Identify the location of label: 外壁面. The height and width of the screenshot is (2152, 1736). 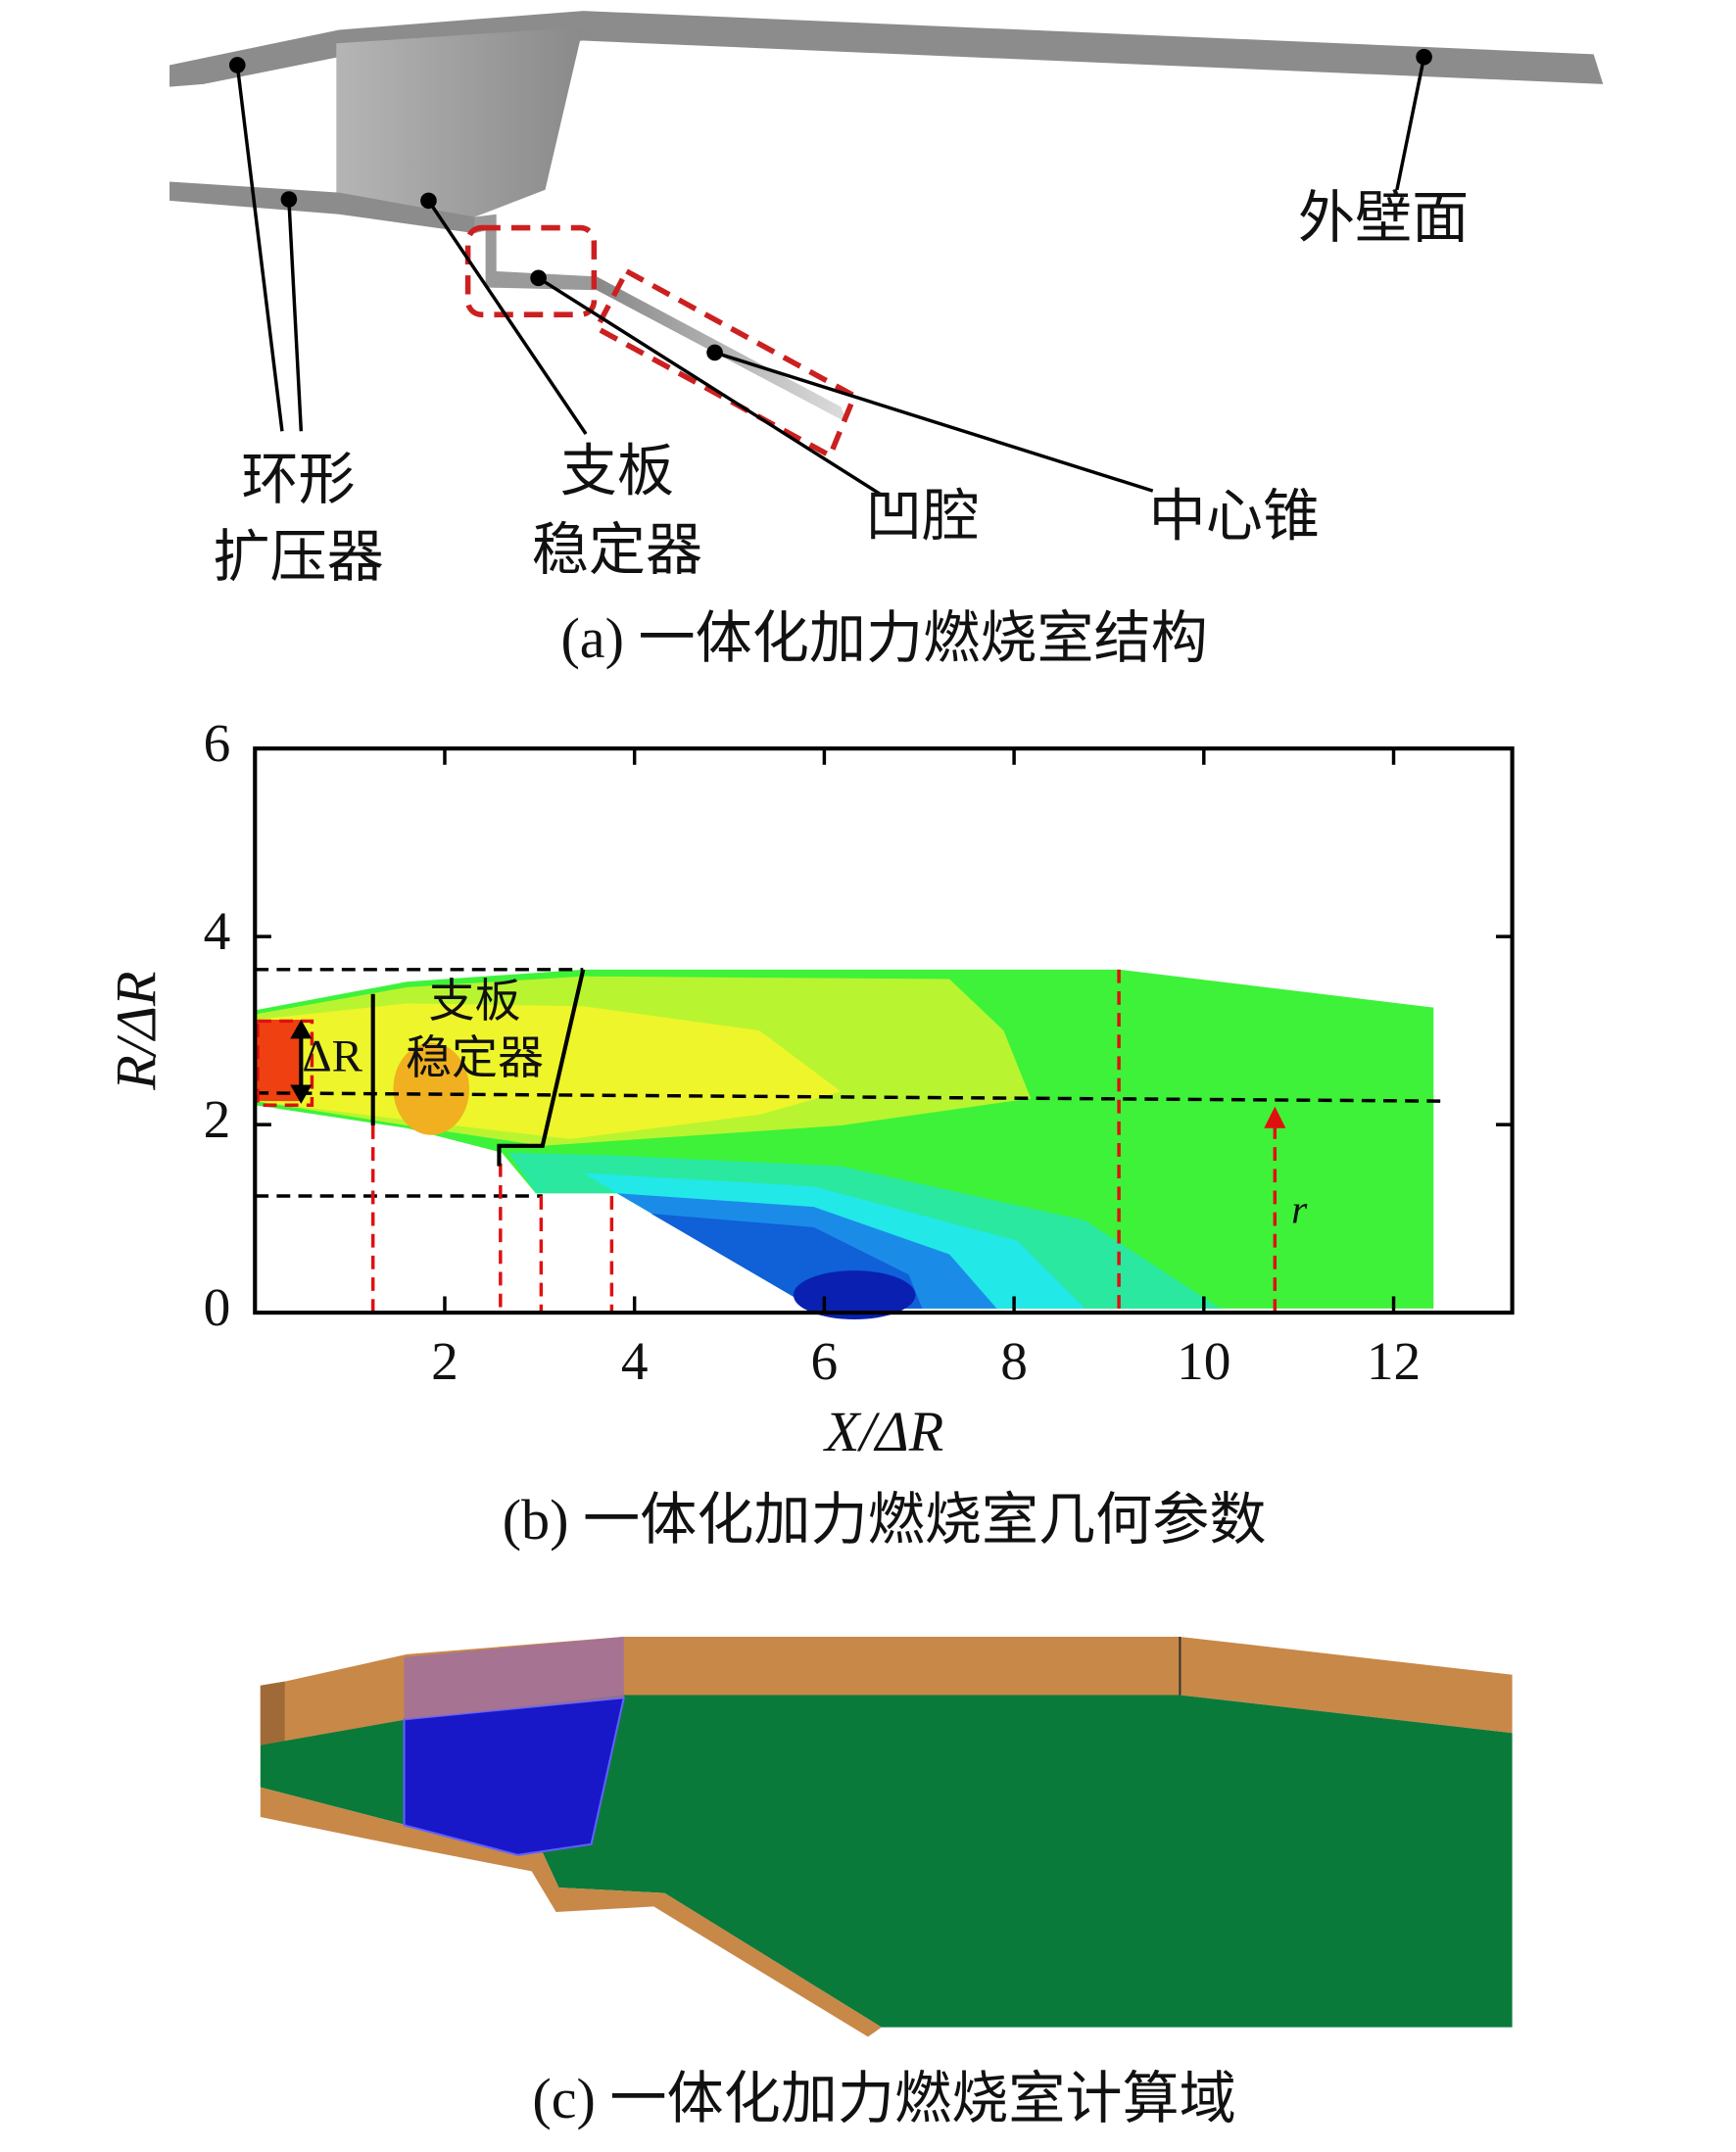
(1383, 218).